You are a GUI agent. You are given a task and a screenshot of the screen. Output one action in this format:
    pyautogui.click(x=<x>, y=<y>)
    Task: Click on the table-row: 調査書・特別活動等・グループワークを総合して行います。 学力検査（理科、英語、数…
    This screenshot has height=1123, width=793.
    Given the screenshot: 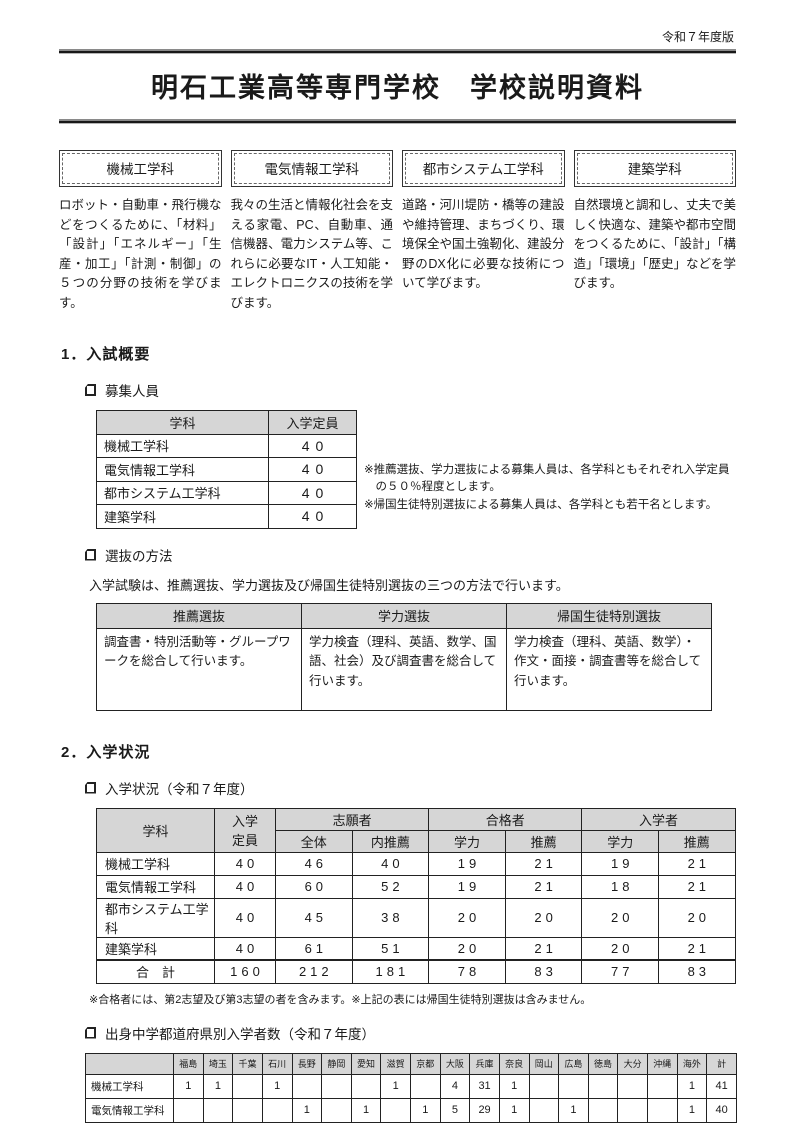 What is the action you would take?
    pyautogui.click(x=404, y=669)
    